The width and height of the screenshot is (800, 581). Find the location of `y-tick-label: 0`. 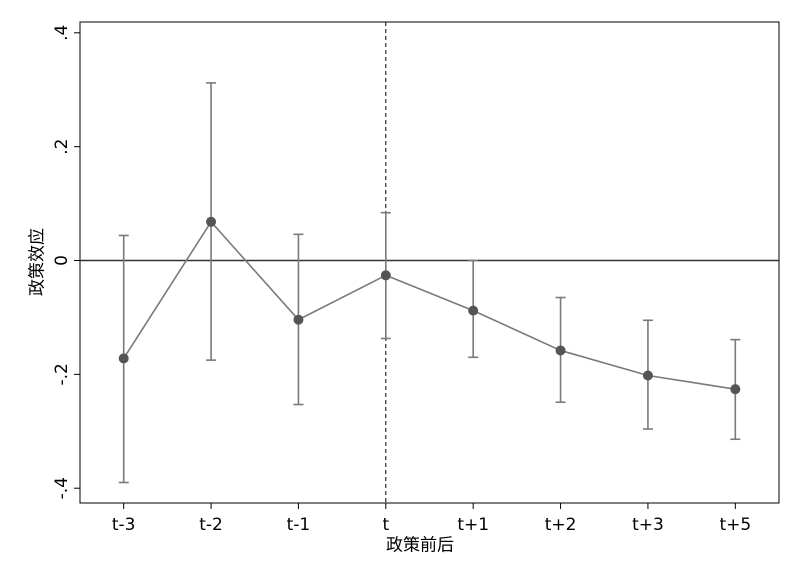

y-tick-label: 0 is located at coordinates (62, 260).